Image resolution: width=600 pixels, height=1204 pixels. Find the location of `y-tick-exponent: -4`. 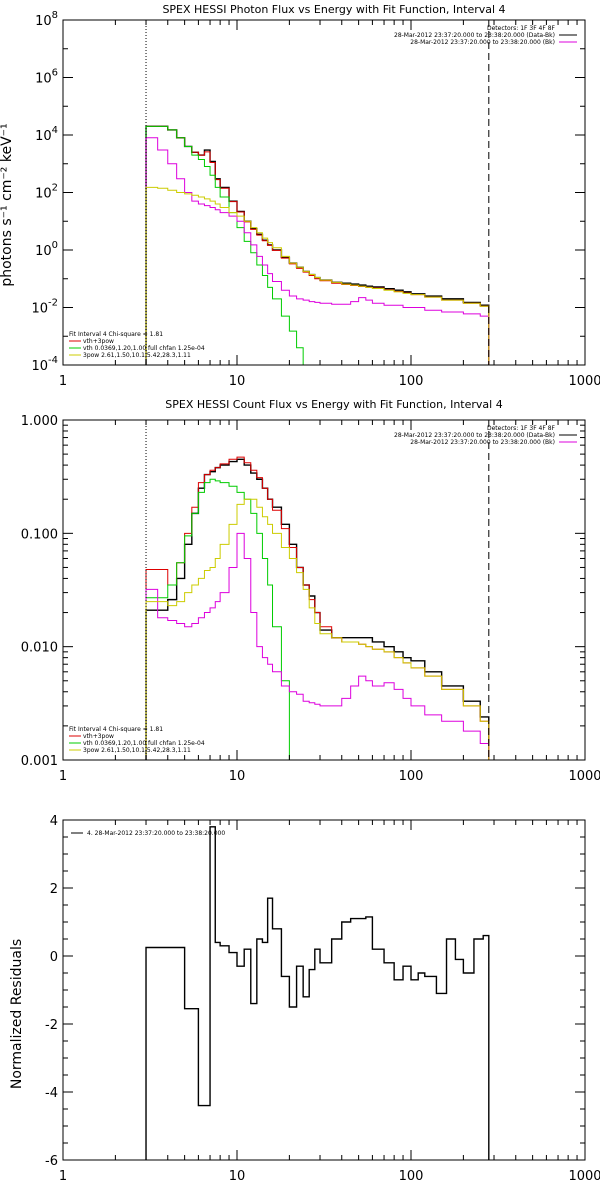

y-tick-exponent: -4 is located at coordinates (53, 360).